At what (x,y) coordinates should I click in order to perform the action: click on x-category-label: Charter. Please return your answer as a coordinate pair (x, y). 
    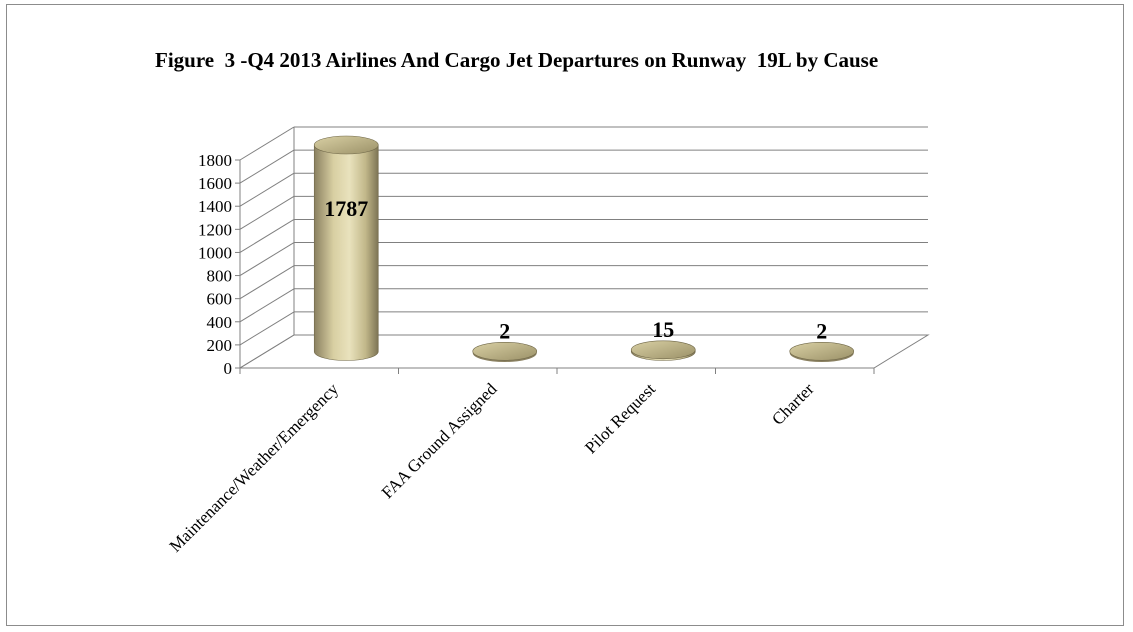
    Looking at the image, I should click on (793, 404).